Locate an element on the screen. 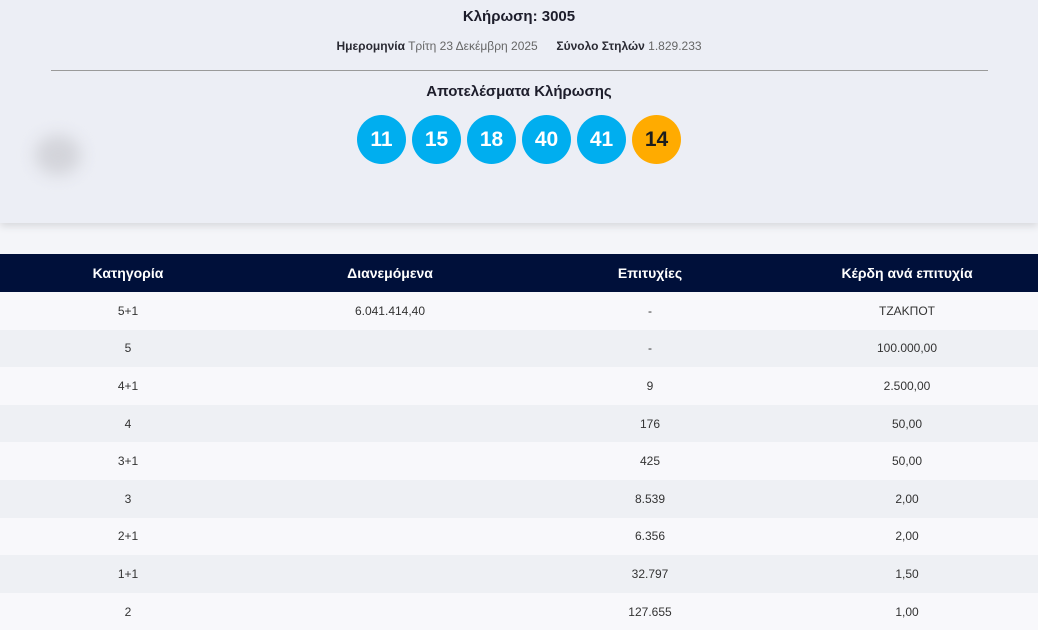 The width and height of the screenshot is (1038, 630). date-value: Τρίτη 23 Δεκέμβρη 2025 is located at coordinates (473, 46).